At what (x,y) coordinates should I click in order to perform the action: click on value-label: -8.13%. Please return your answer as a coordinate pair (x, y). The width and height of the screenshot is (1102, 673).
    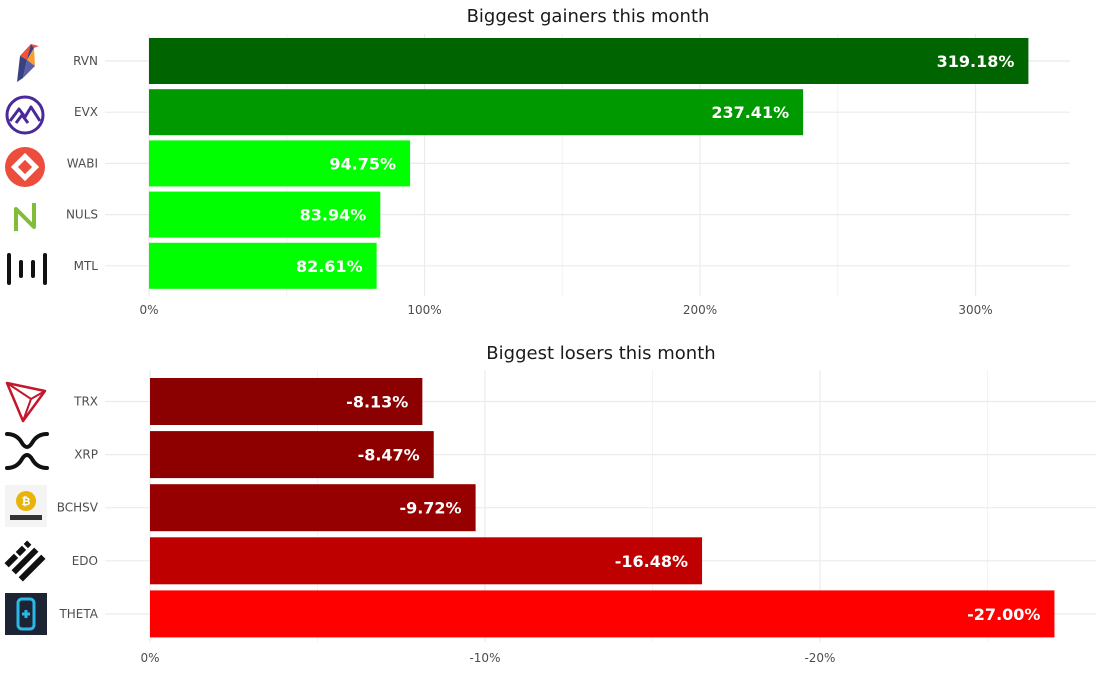
    Looking at the image, I should click on (377, 402).